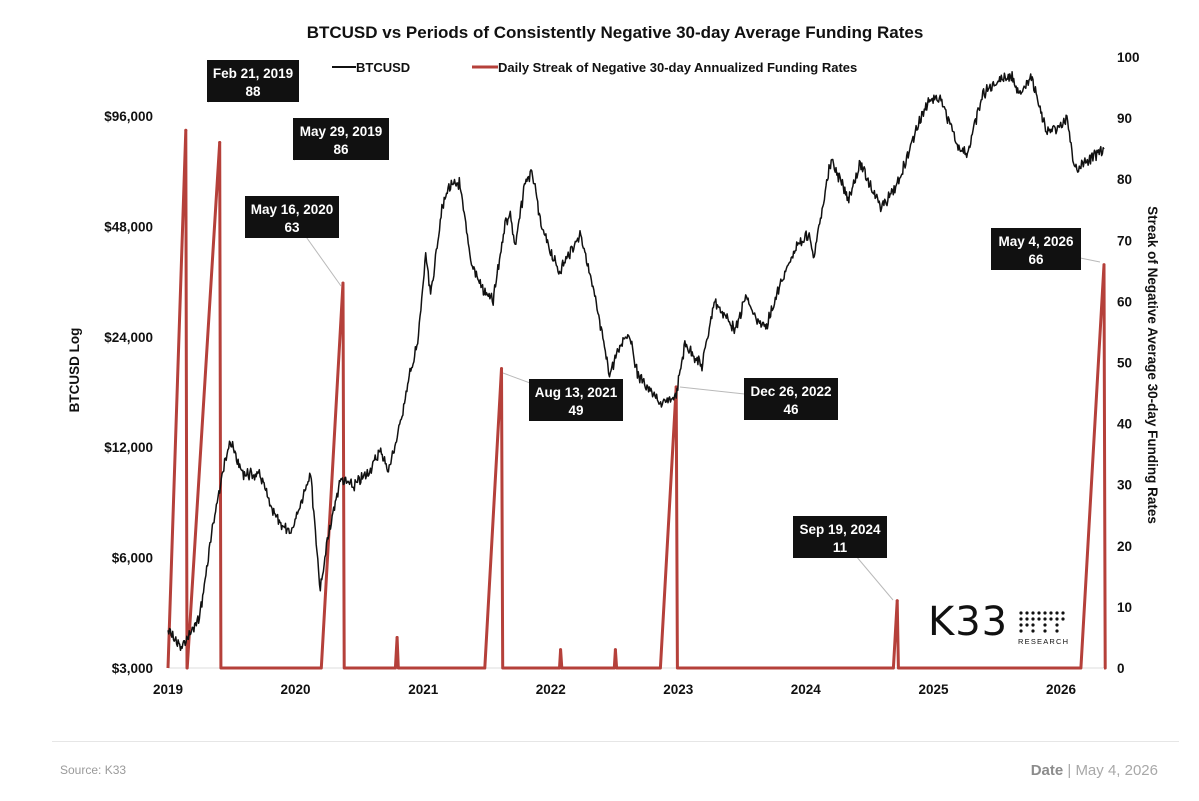 This screenshot has width=1199, height=801. What do you see at coordinates (128, 337) in the screenshot?
I see `y-left-tick-label: $24,000` at bounding box center [128, 337].